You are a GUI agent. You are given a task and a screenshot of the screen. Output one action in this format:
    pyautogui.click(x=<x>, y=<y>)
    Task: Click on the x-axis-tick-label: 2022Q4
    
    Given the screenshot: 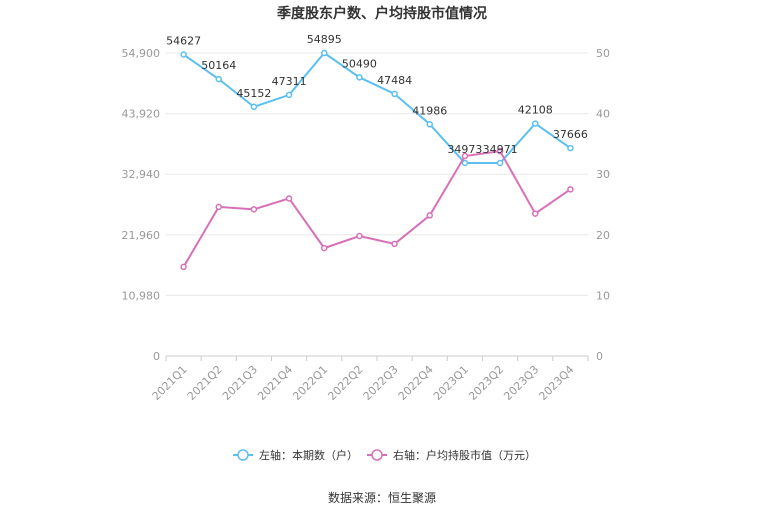 What is the action you would take?
    pyautogui.click(x=416, y=383)
    